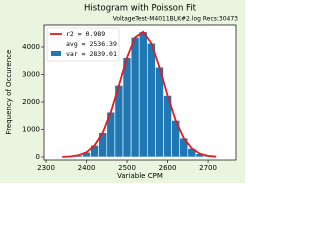  I want to click on x-axis-label: Variable CPM, so click(140, 176).